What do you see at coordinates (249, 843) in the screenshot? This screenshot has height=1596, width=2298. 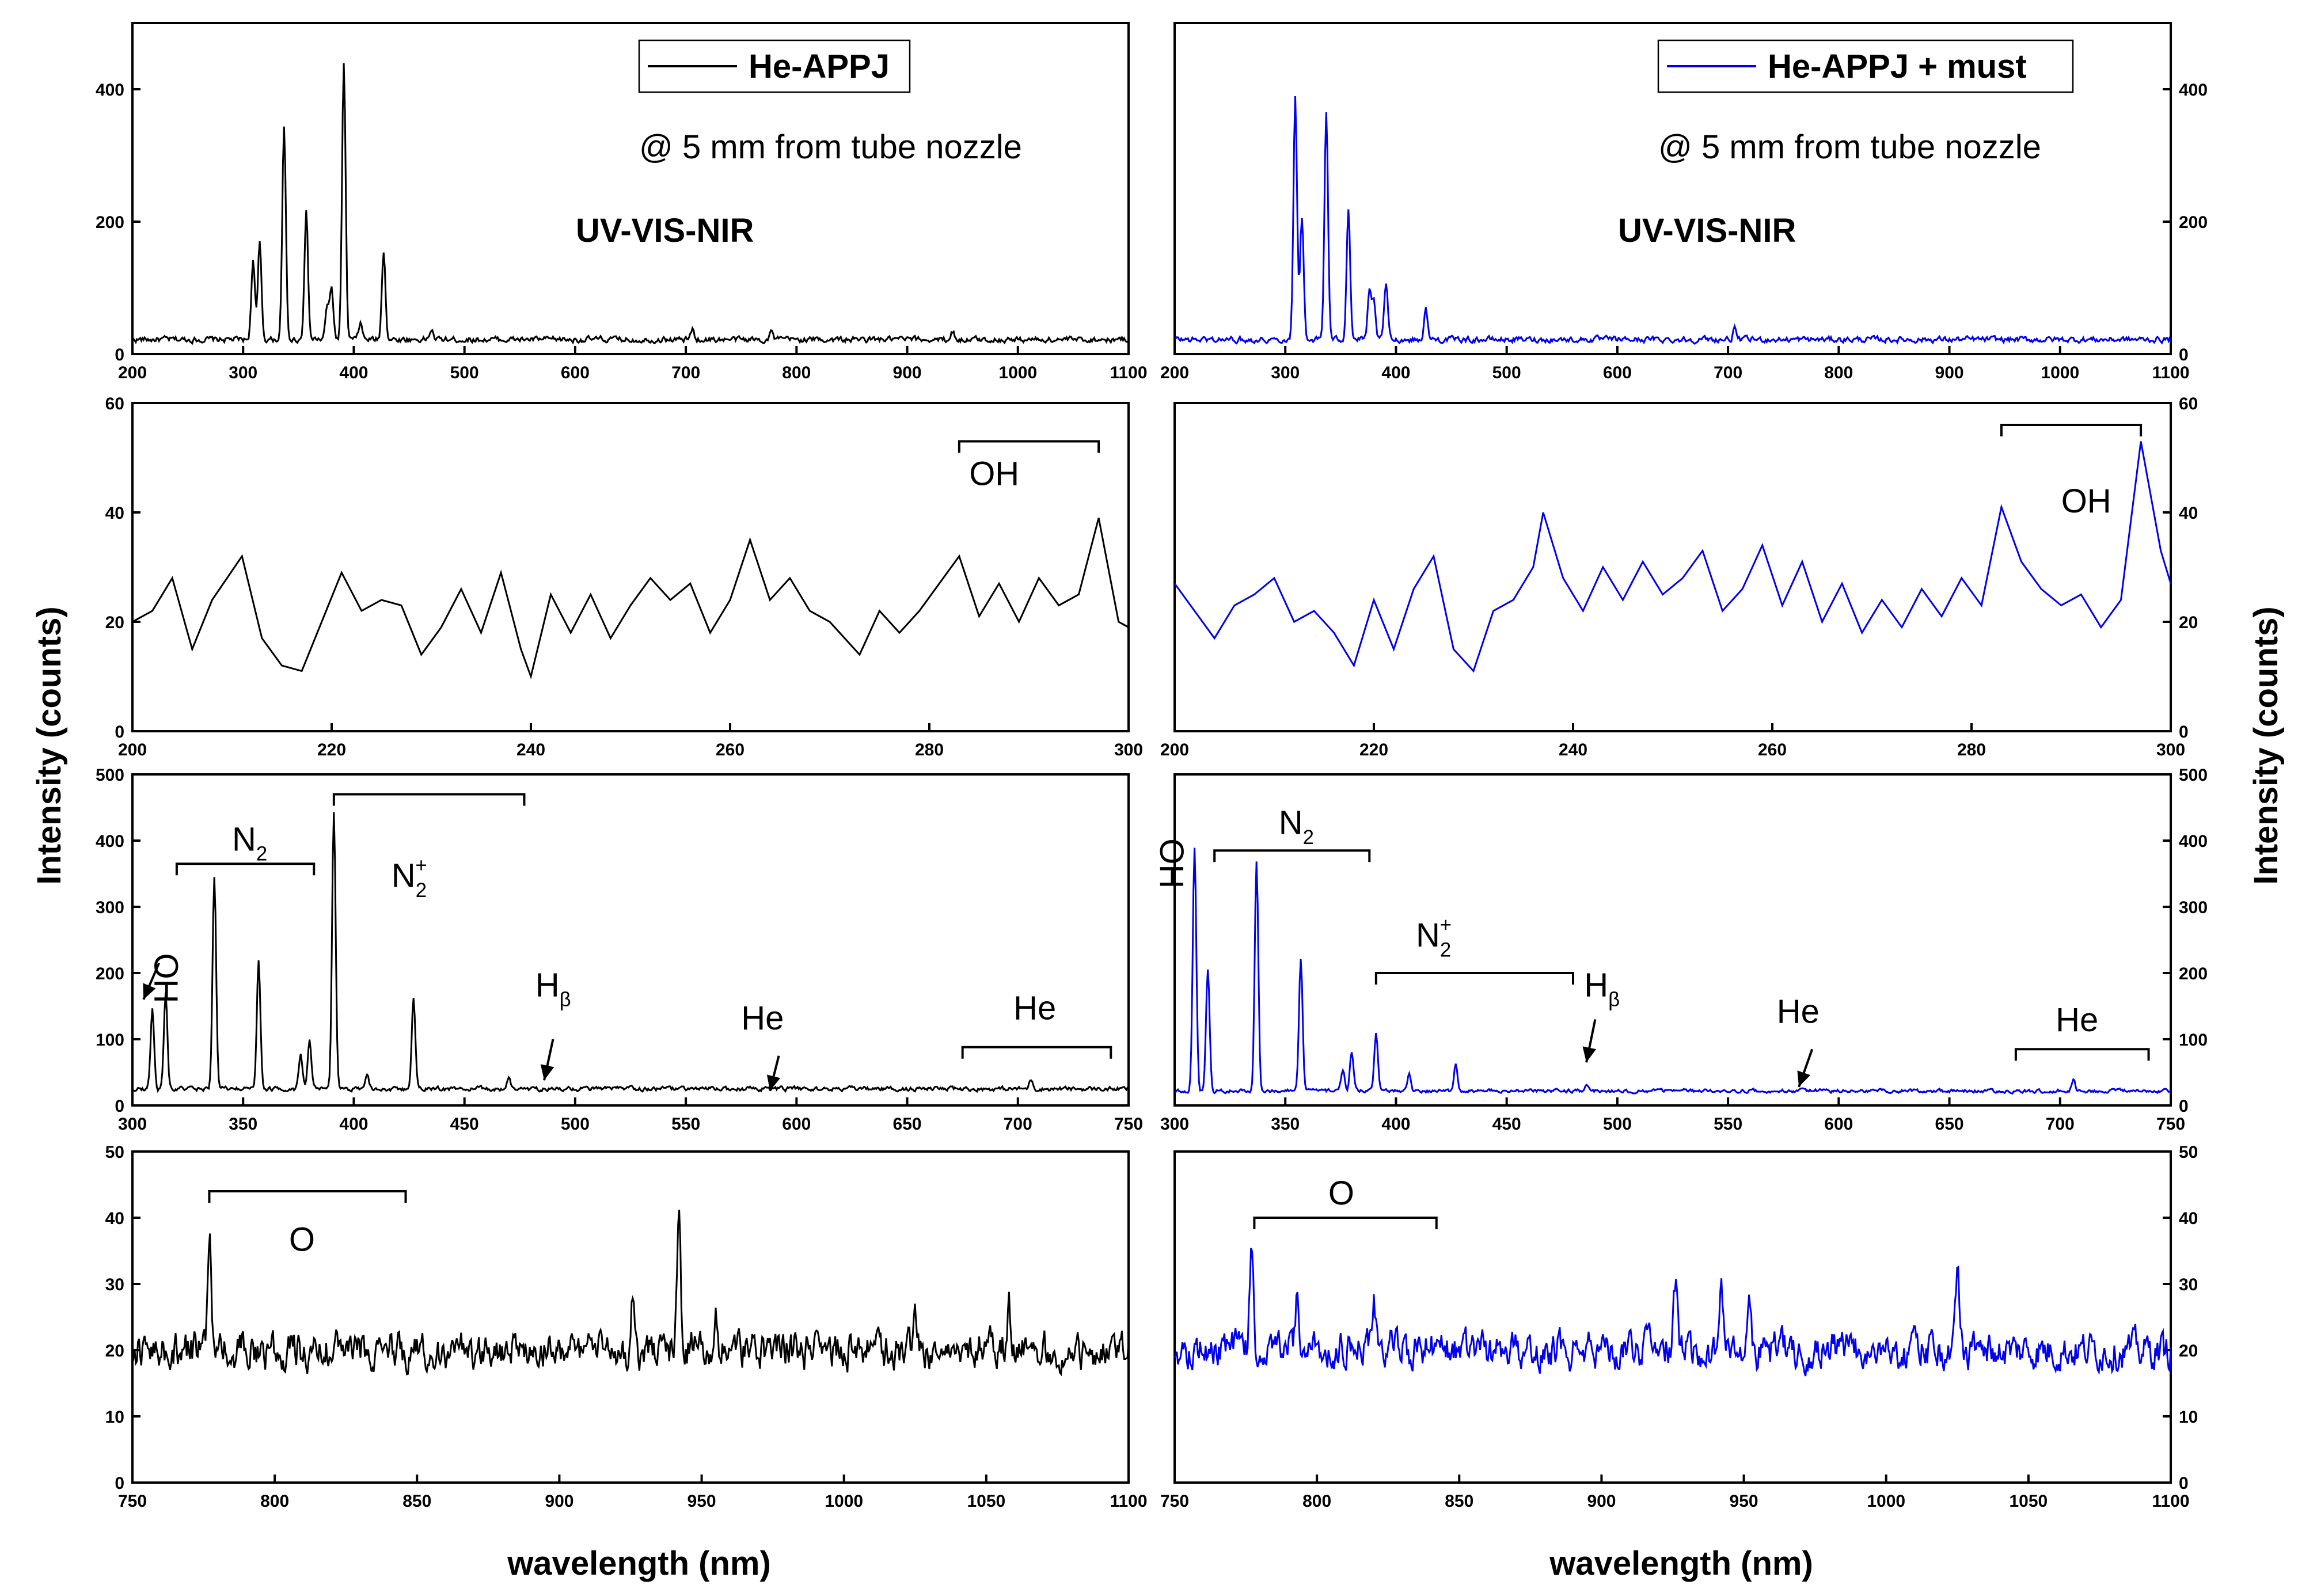 I see `n2-label: N2` at bounding box center [249, 843].